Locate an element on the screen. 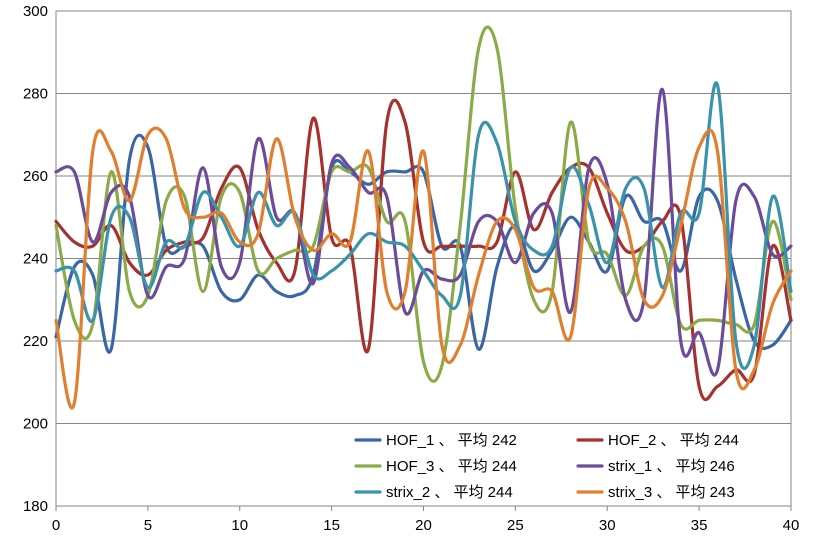  y-tick-label: 220 is located at coordinates (35, 341).